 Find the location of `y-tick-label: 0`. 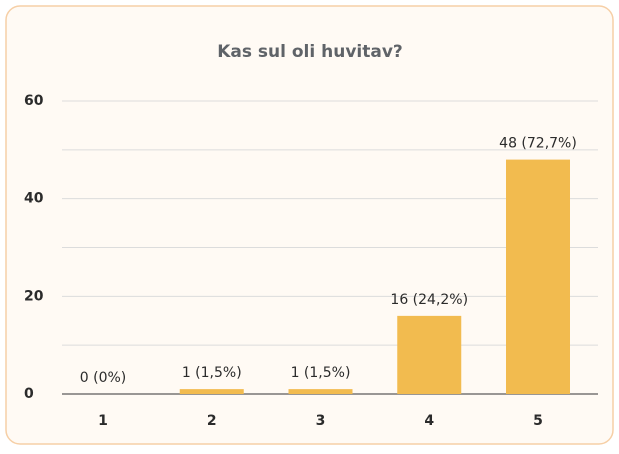

y-tick-label: 0 is located at coordinates (29, 394).